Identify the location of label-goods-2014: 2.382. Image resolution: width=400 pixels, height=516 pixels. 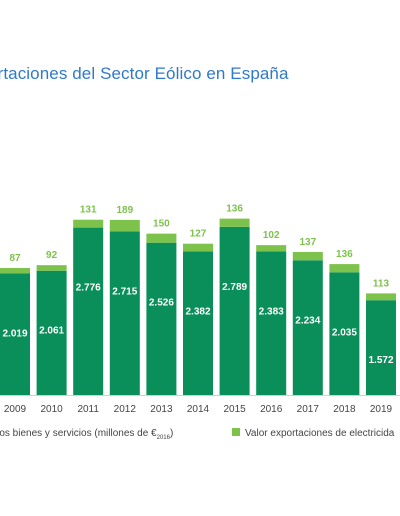
(197, 311).